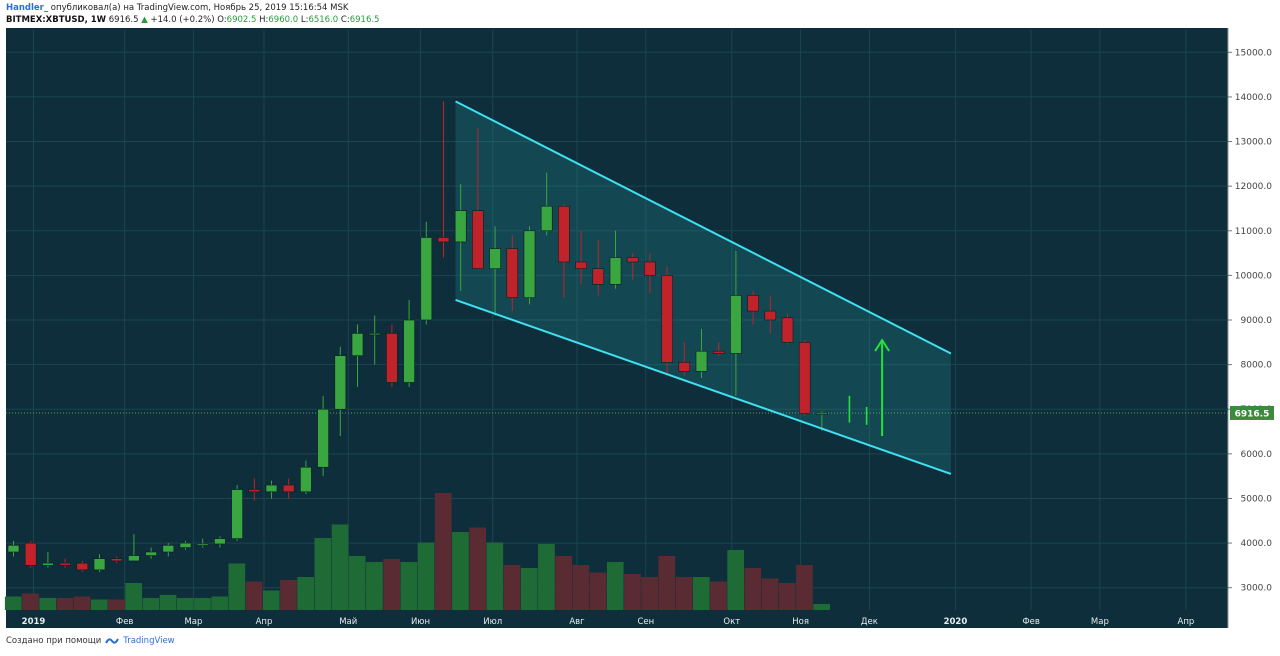 The width and height of the screenshot is (1280, 656). Describe the element at coordinates (1252, 412) in the screenshot. I see `last-price-tag` at that location.